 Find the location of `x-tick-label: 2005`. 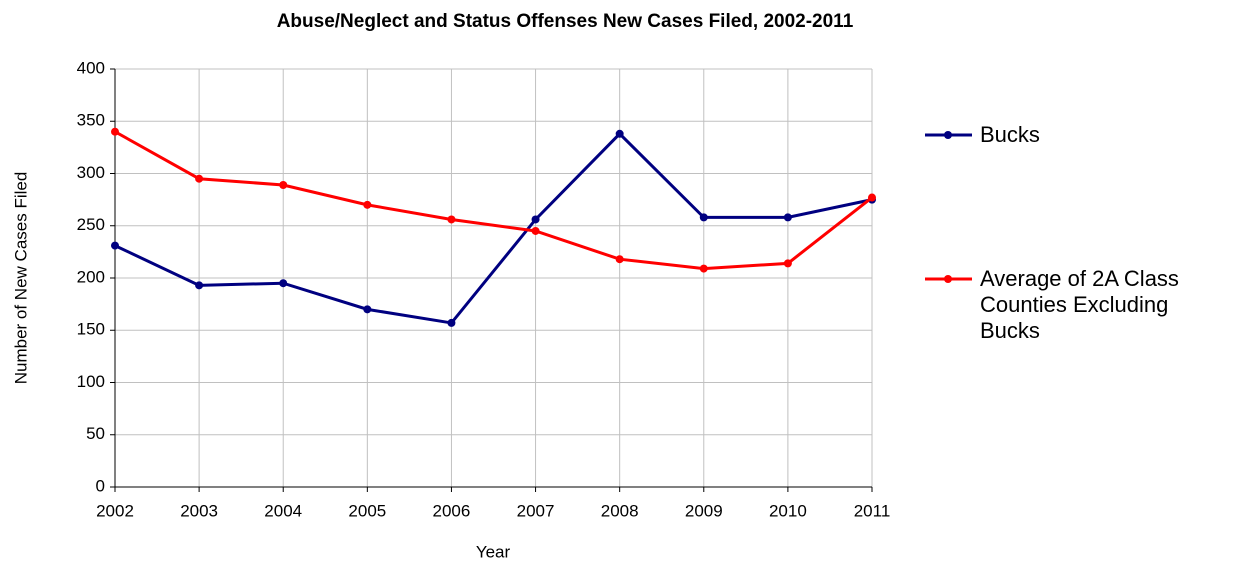

x-tick-label: 2005 is located at coordinates (367, 510).